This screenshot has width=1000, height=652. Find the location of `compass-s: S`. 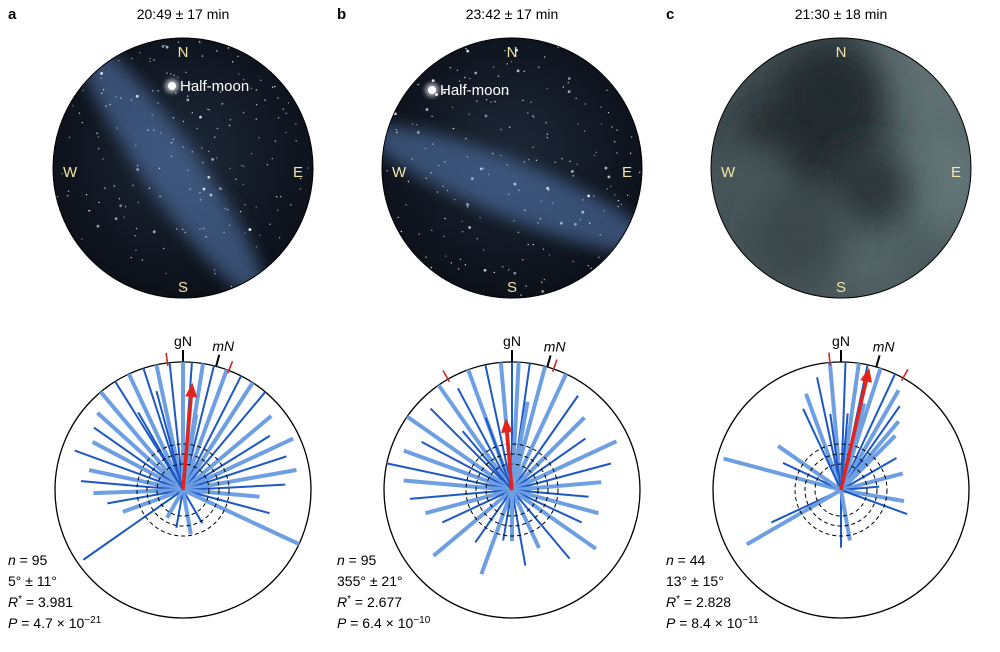

compass-s: S is located at coordinates (512, 287).